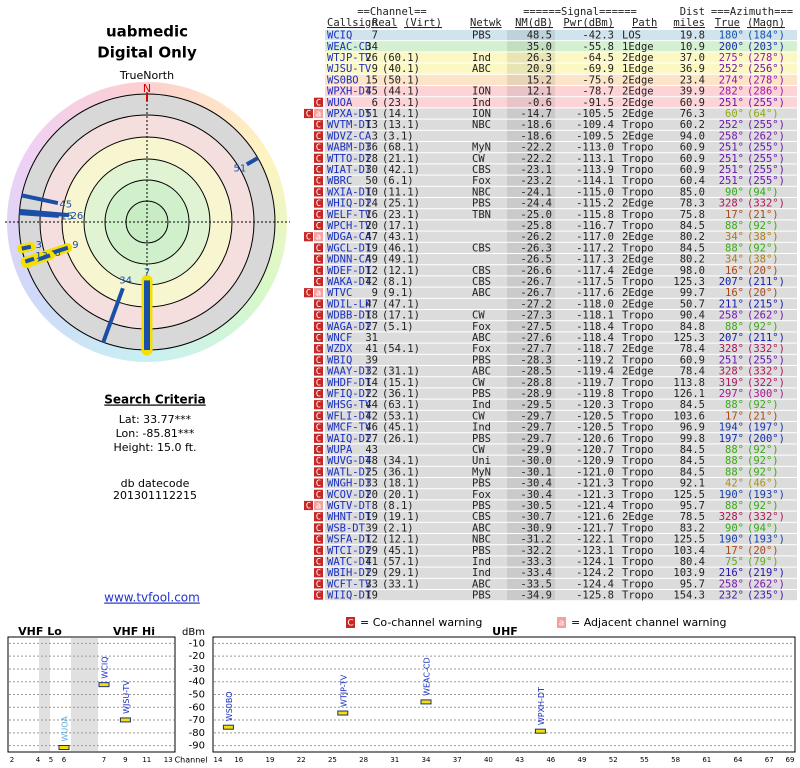 Image resolution: width=800 pixels, height=768 pixels. Describe the element at coordinates (766, 69) in the screenshot. I see `azimuth-magnetic: (256°)` at that location.